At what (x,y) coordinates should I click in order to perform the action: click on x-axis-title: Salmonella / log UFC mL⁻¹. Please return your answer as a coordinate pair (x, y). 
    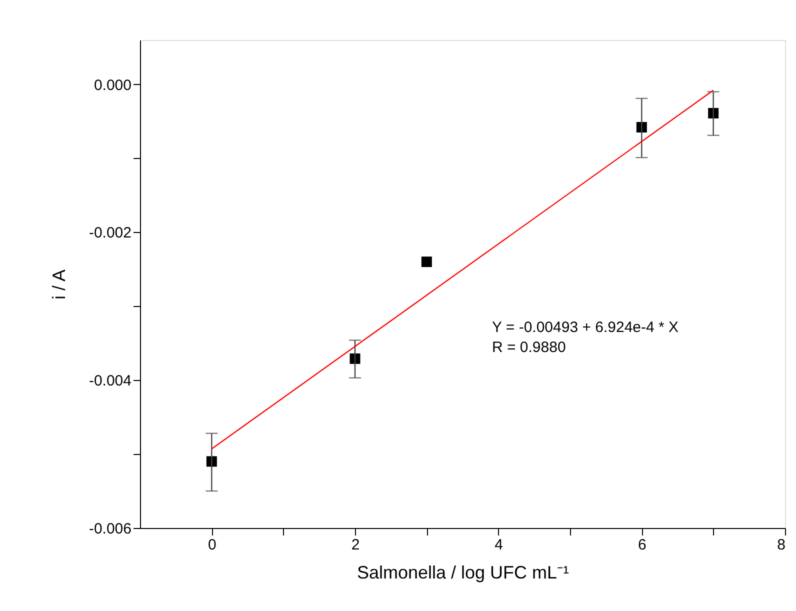
    Looking at the image, I should click on (463, 572).